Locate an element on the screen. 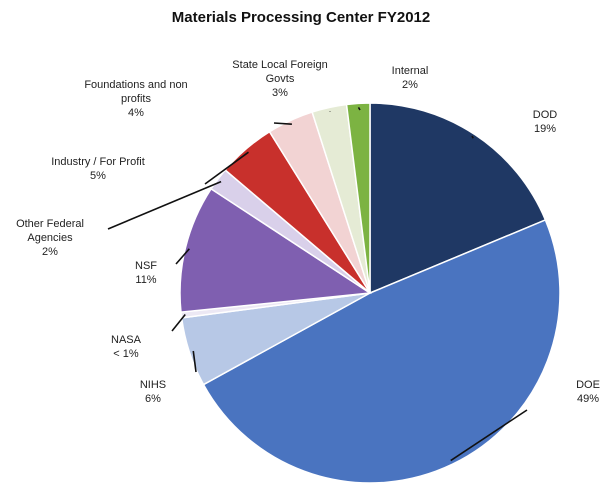 The height and width of the screenshot is (487, 602). slice-label: State Local Foreign Govts 3% is located at coordinates (279, 79).